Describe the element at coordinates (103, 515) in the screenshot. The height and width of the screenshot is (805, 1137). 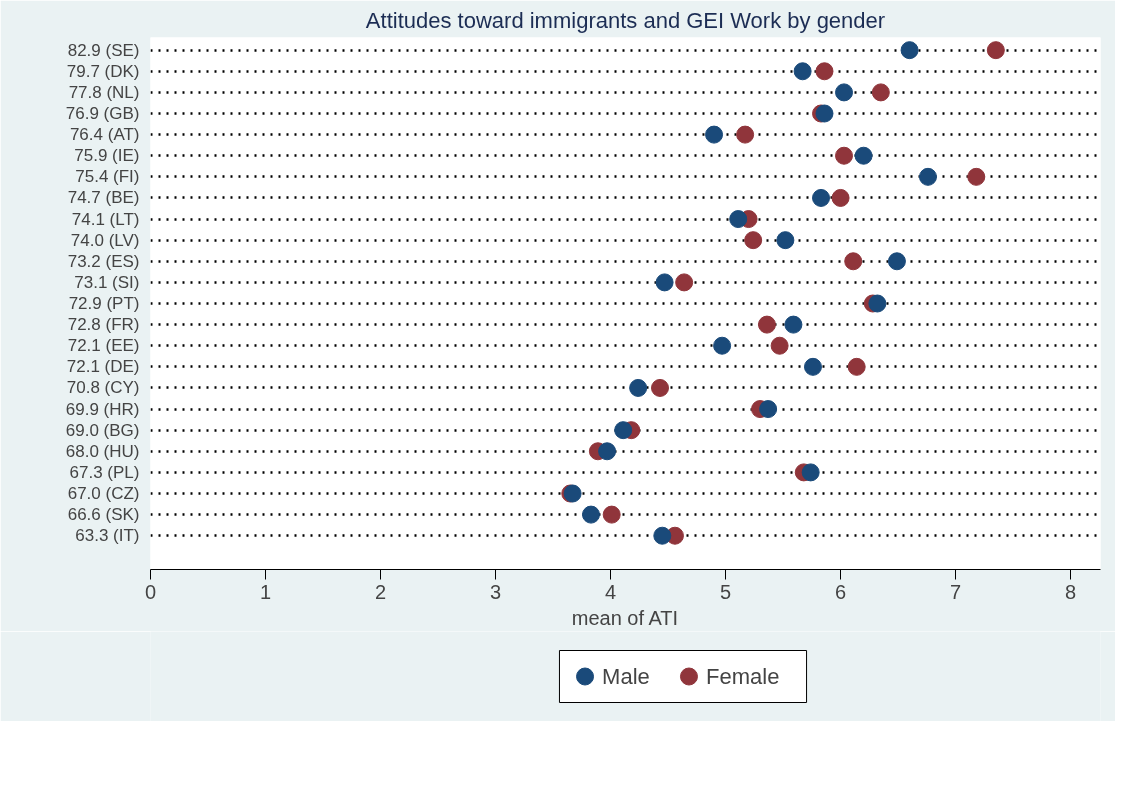
I see `y-tick-label: 66.6 (SK)` at that location.